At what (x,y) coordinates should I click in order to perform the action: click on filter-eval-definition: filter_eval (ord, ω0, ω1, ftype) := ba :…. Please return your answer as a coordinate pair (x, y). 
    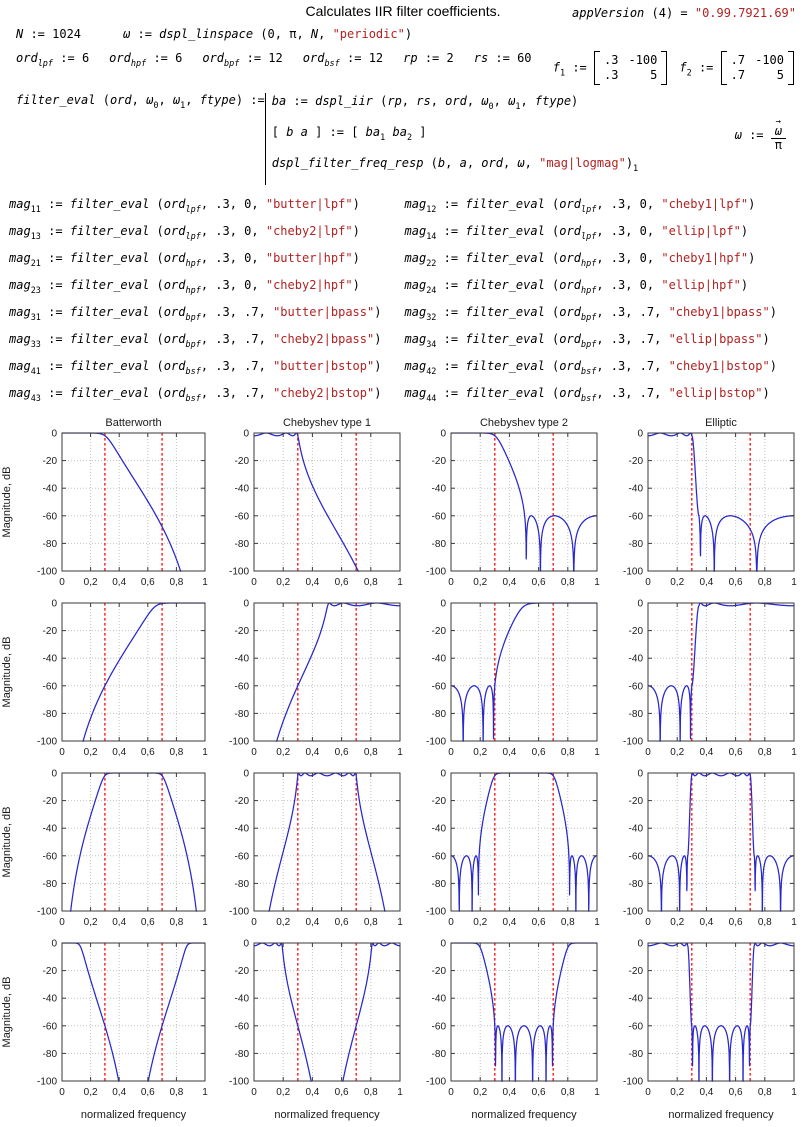
    Looking at the image, I should click on (408, 139).